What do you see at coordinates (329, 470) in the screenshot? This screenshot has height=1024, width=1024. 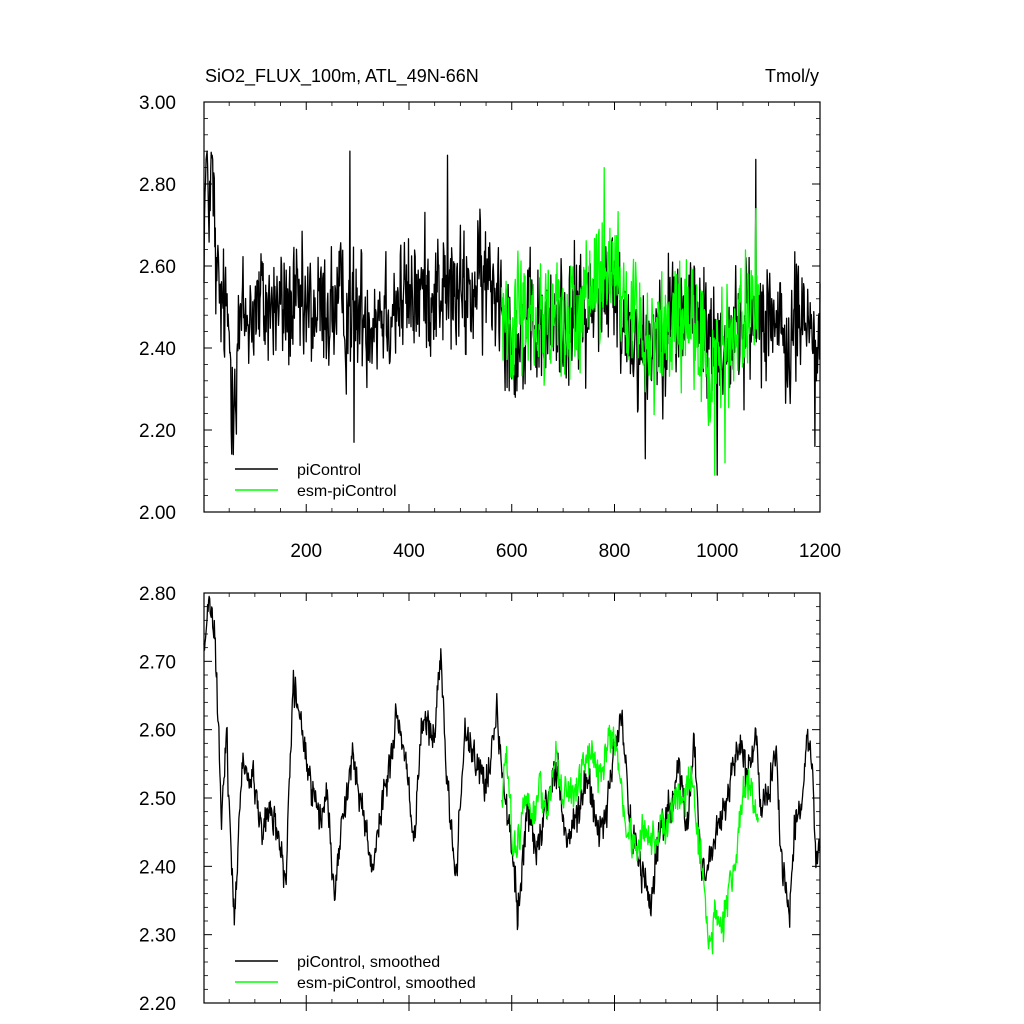 I see `top-legend-label-picontrol: piControl` at bounding box center [329, 470].